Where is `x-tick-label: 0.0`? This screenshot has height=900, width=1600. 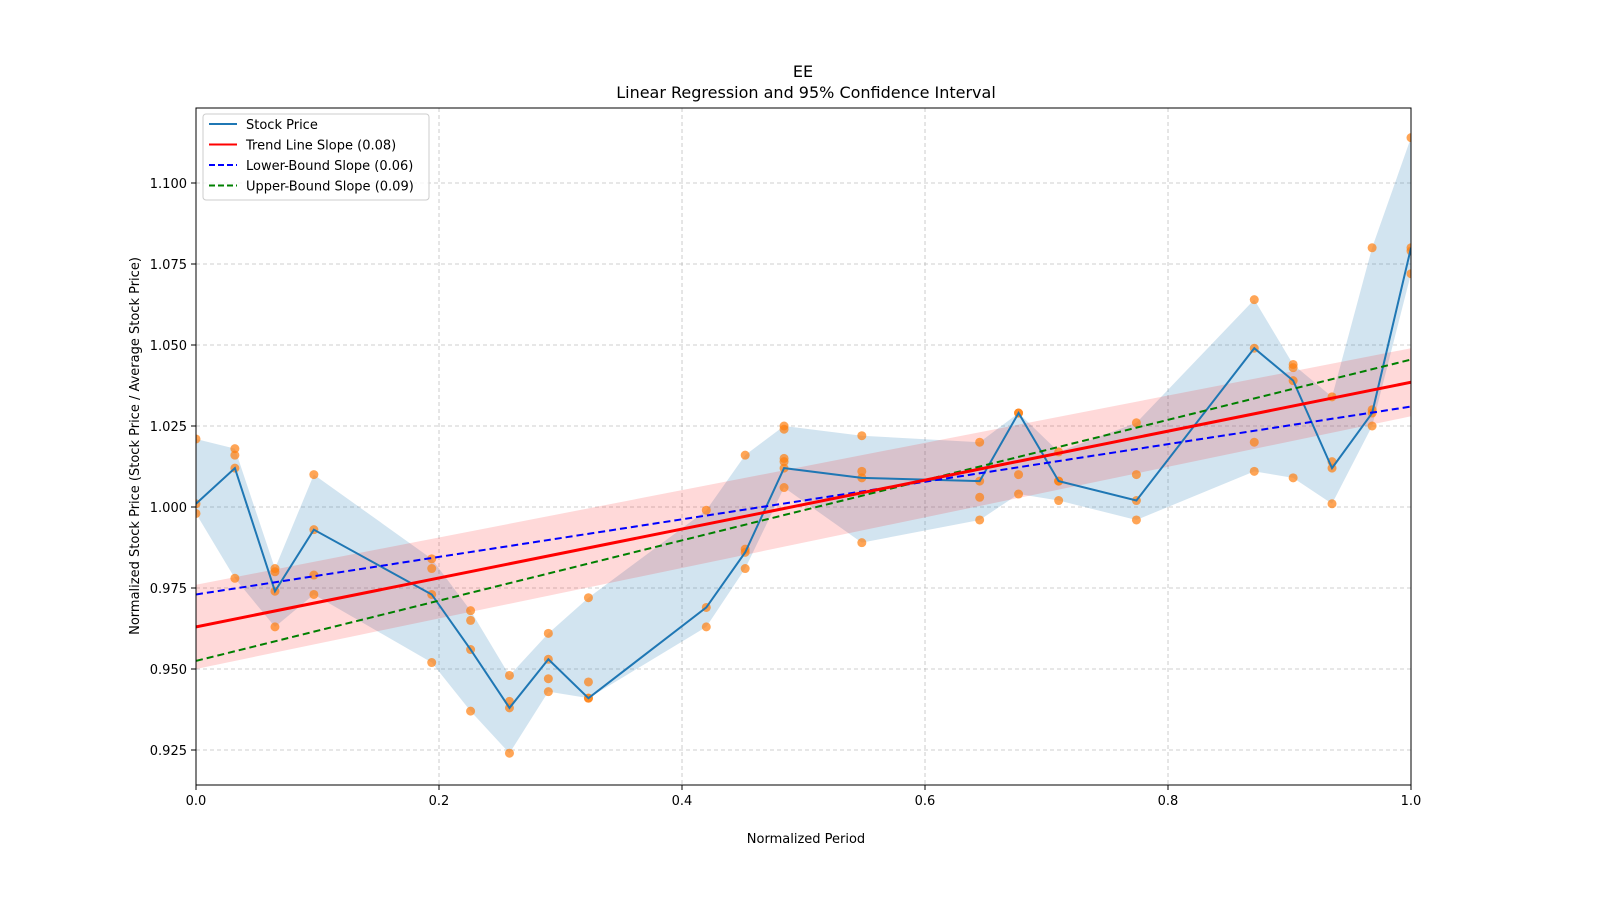
x-tick-label: 0.0 is located at coordinates (196, 801).